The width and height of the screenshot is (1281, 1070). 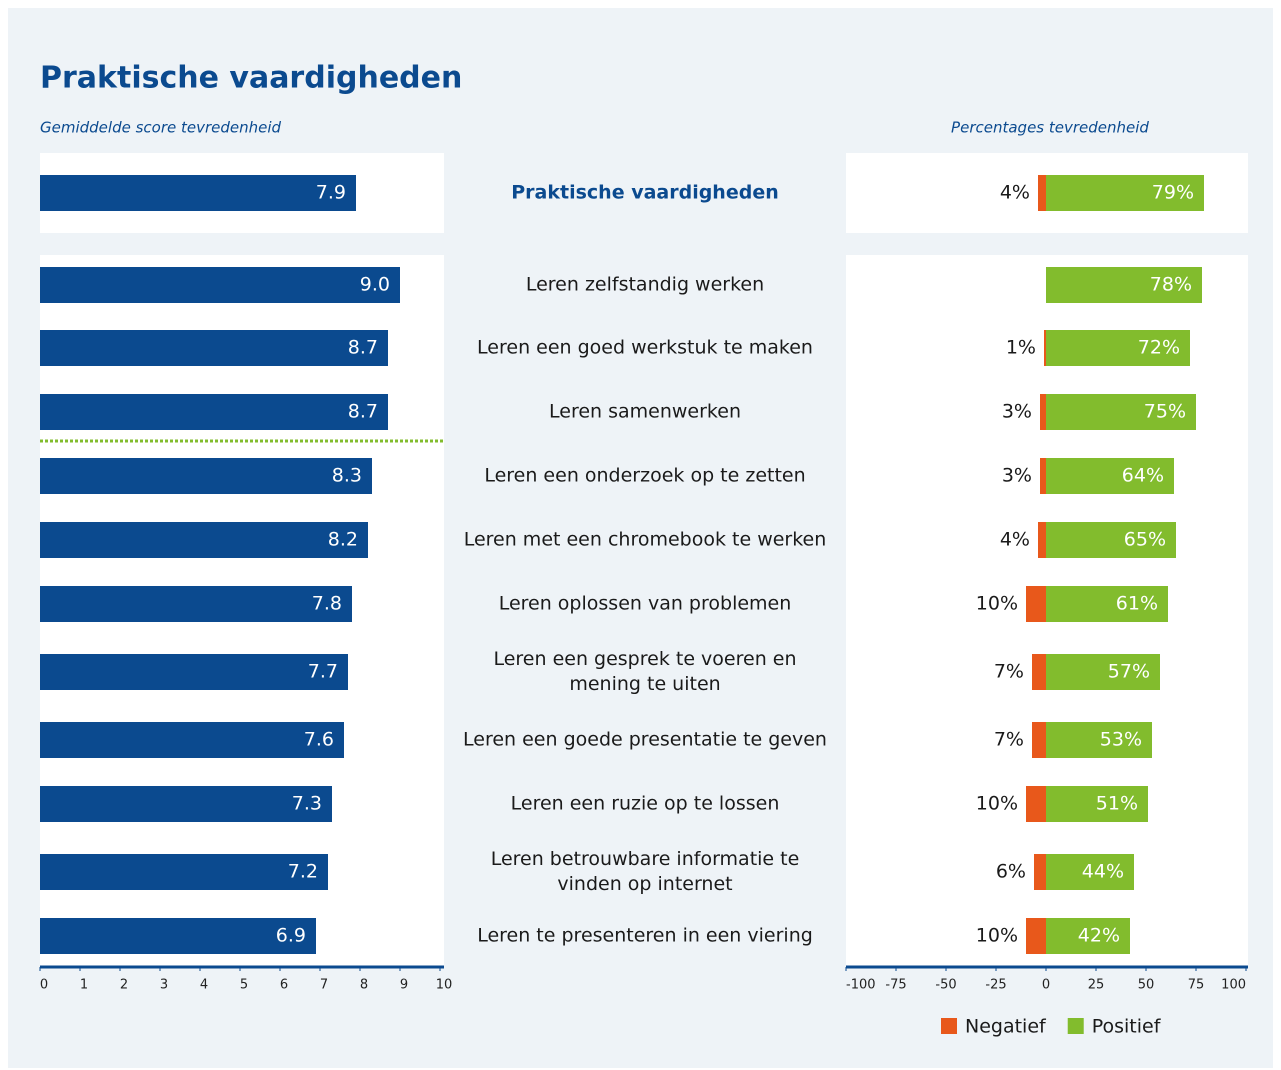 What do you see at coordinates (331, 193) in the screenshot?
I see `data-label: 7.9` at bounding box center [331, 193].